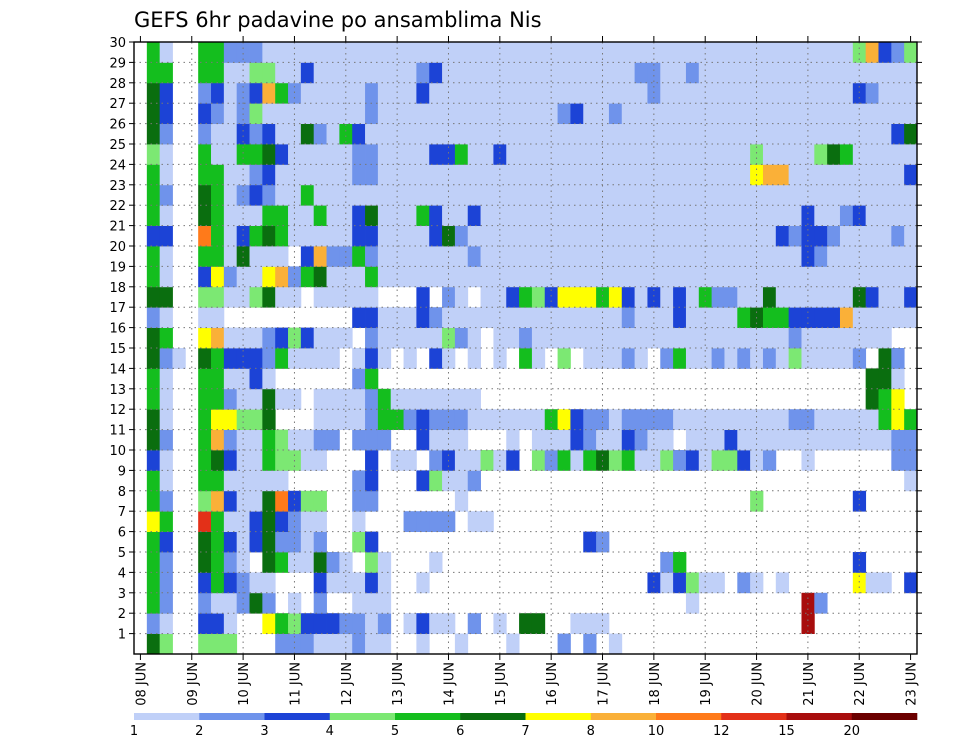  I want to click on y-tick-label: 9, so click(122, 471).